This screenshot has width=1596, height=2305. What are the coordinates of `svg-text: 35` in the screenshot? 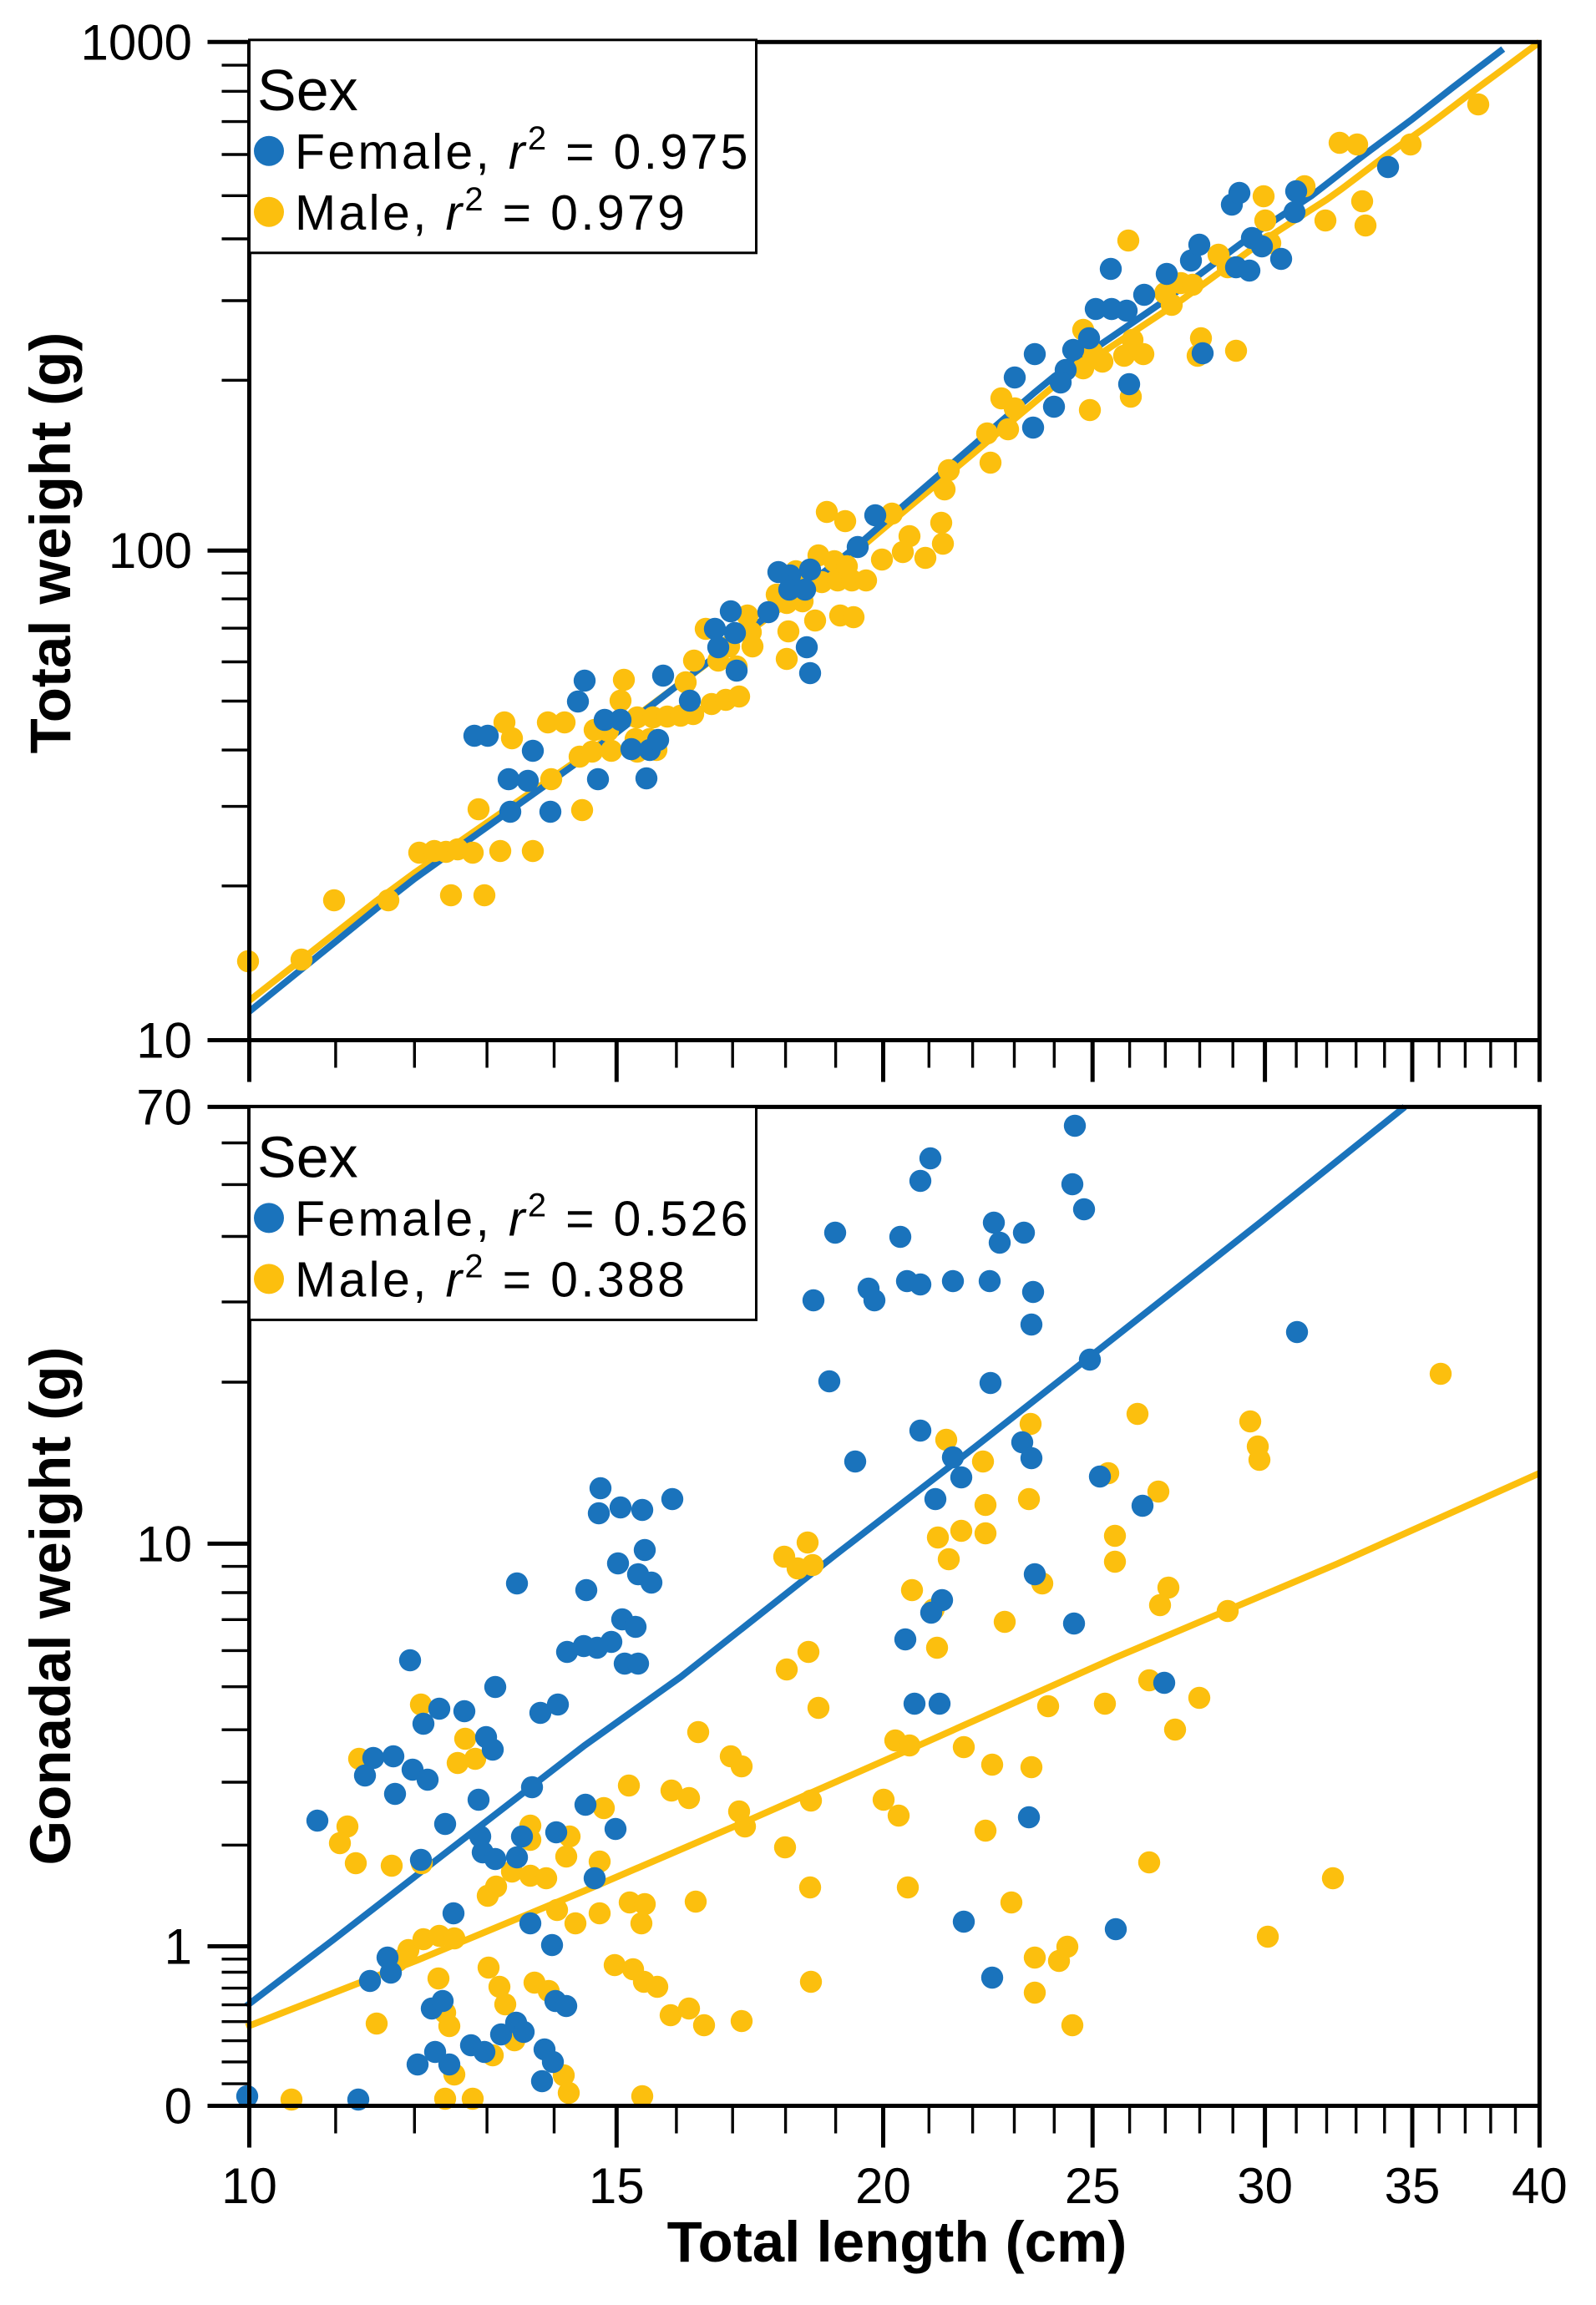 It's located at (1413, 2186).